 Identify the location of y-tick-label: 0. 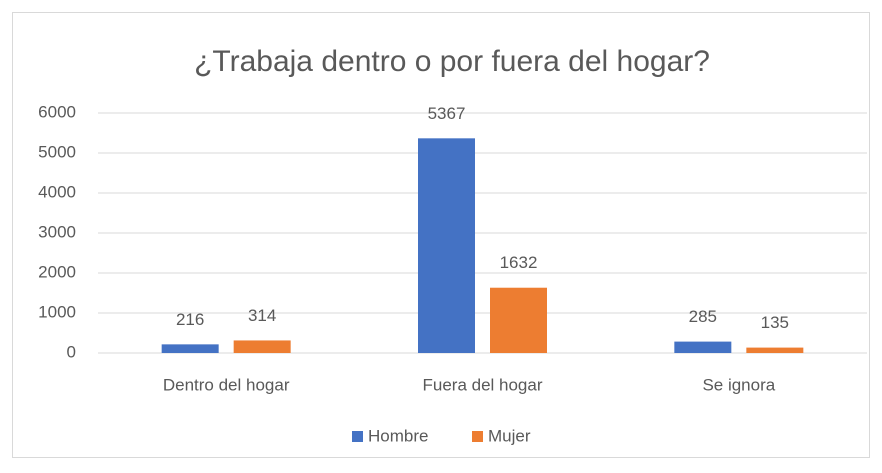
(71, 351).